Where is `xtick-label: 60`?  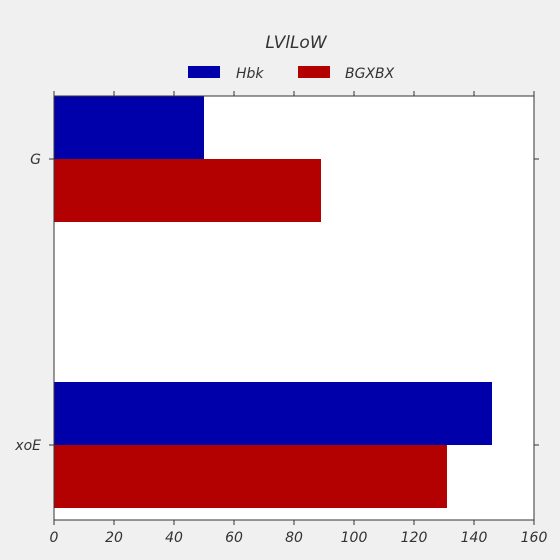
xtick-label: 60 is located at coordinates (234, 538).